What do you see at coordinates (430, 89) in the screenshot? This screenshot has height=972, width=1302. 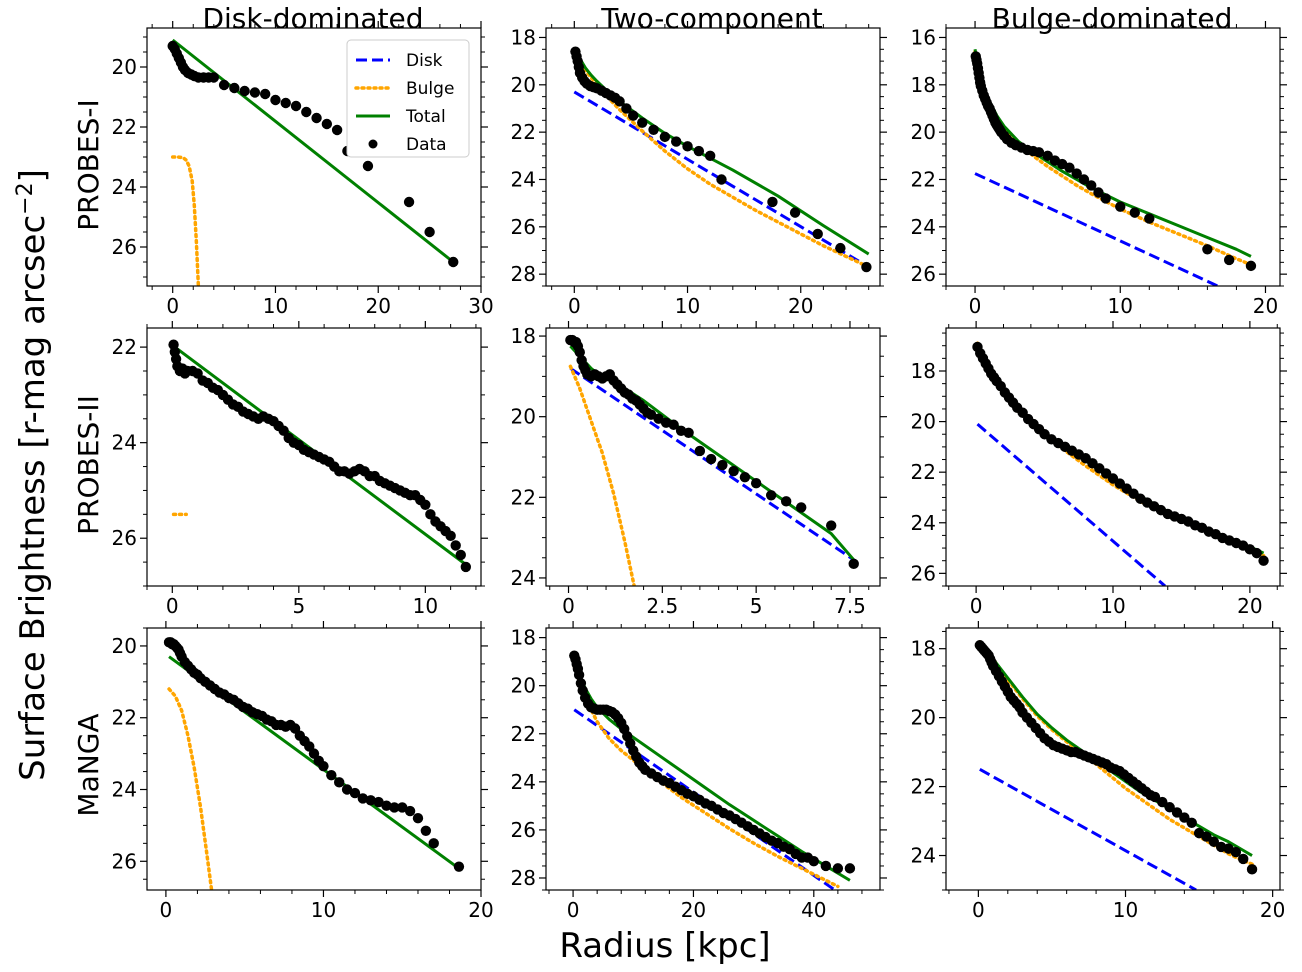 I see `legend-bulge-label: Bulge` at bounding box center [430, 89].